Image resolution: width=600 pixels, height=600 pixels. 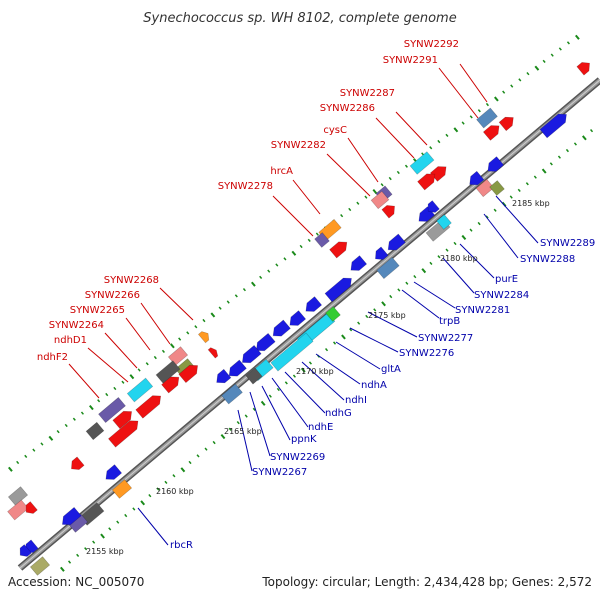 What do you see at coordinates (131, 280) in the screenshot?
I see `gene-label: SYNW2268` at bounding box center [131, 280].